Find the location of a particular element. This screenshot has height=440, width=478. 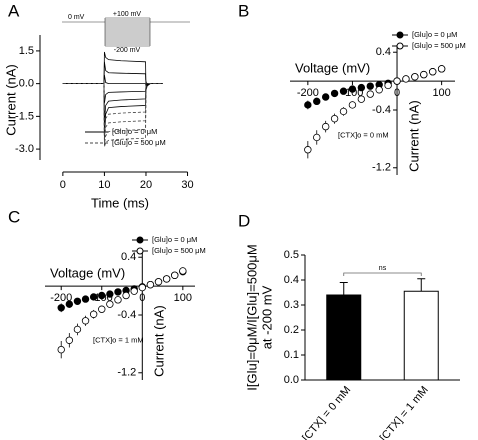

annotation: [CTX]o = 0 mM is located at coordinates (363, 134).